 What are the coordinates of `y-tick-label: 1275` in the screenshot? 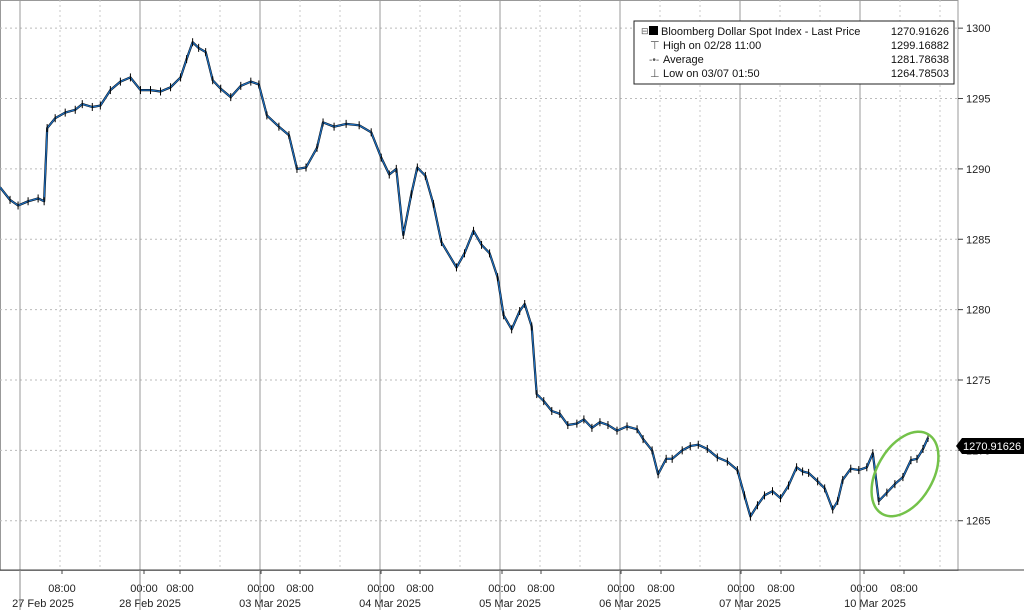 It's located at (978, 381).